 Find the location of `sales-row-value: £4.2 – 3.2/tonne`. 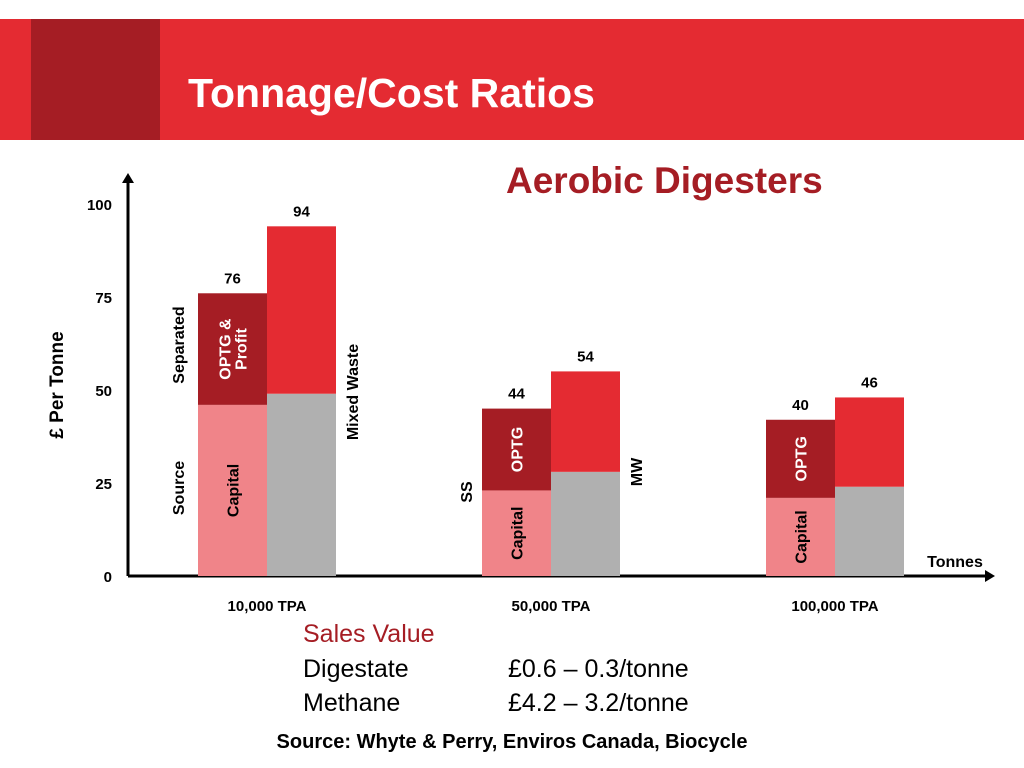

sales-row-value: £4.2 – 3.2/tonne is located at coordinates (598, 703).